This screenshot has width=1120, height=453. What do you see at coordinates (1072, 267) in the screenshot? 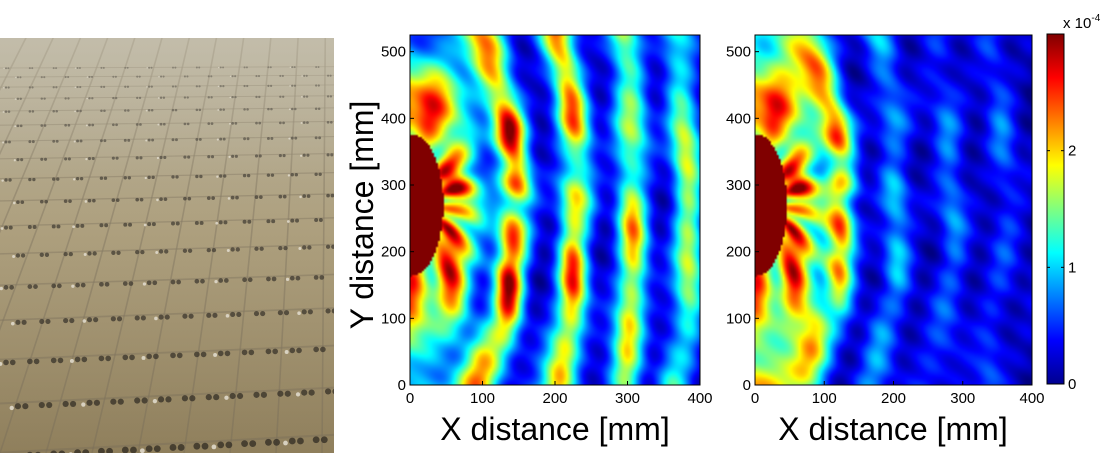
I see `colorbar-tick-label: 1` at bounding box center [1072, 267].